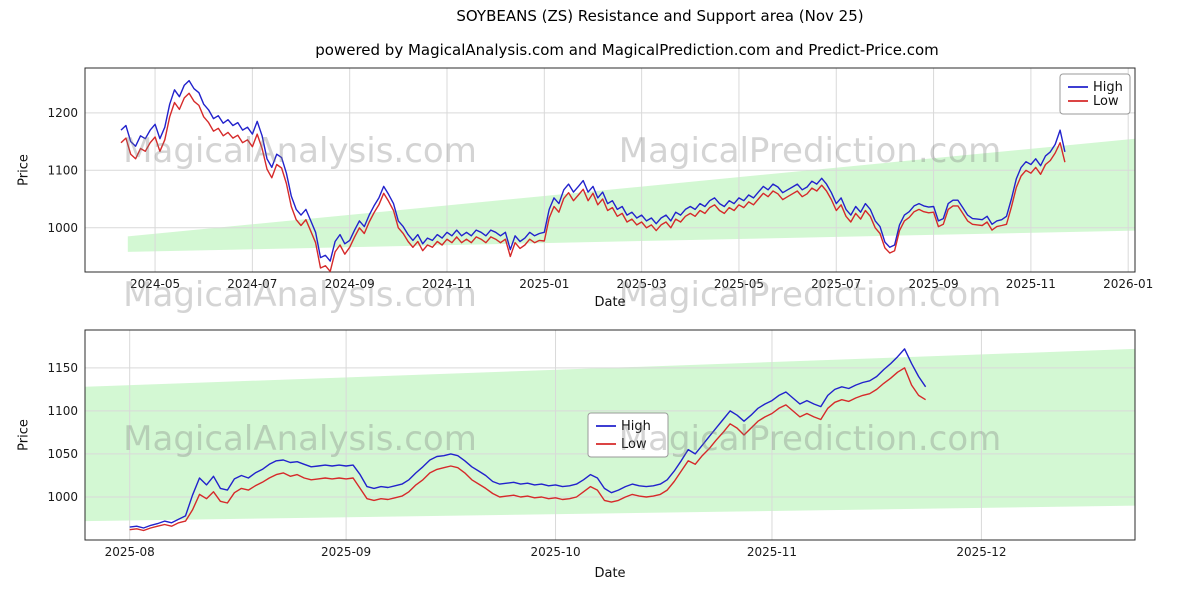  I want to click on y-tick-labels: 1000 1100 1200, so click(62, 170).